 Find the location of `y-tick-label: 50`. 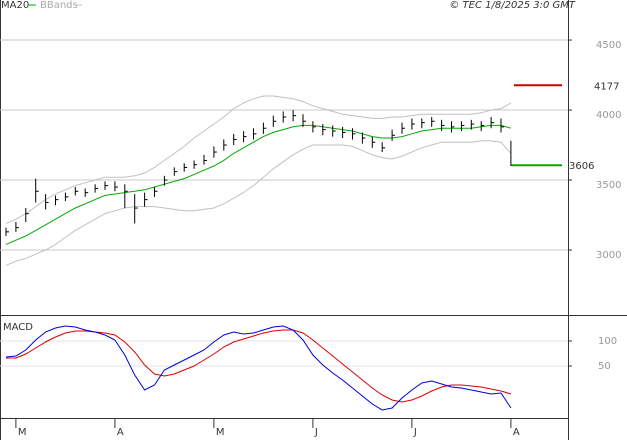

y-tick-label: 50 is located at coordinates (604, 366).